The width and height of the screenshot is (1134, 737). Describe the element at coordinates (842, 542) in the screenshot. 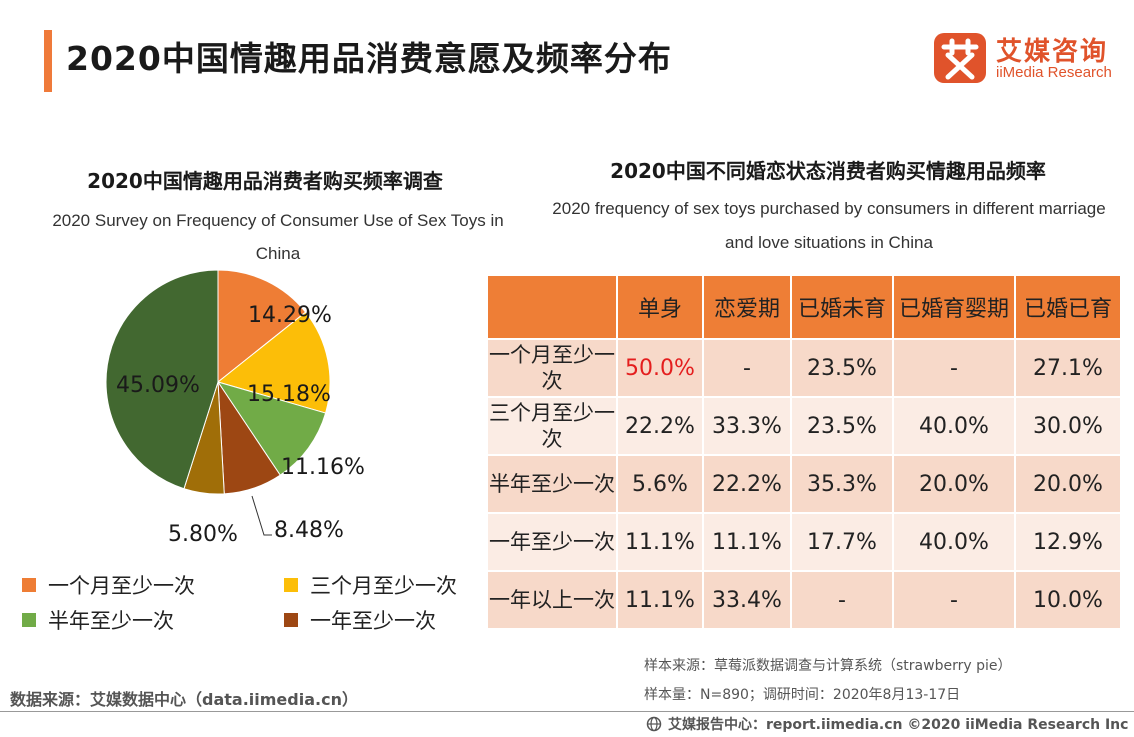

I see `table-cell: 17.7%` at that location.